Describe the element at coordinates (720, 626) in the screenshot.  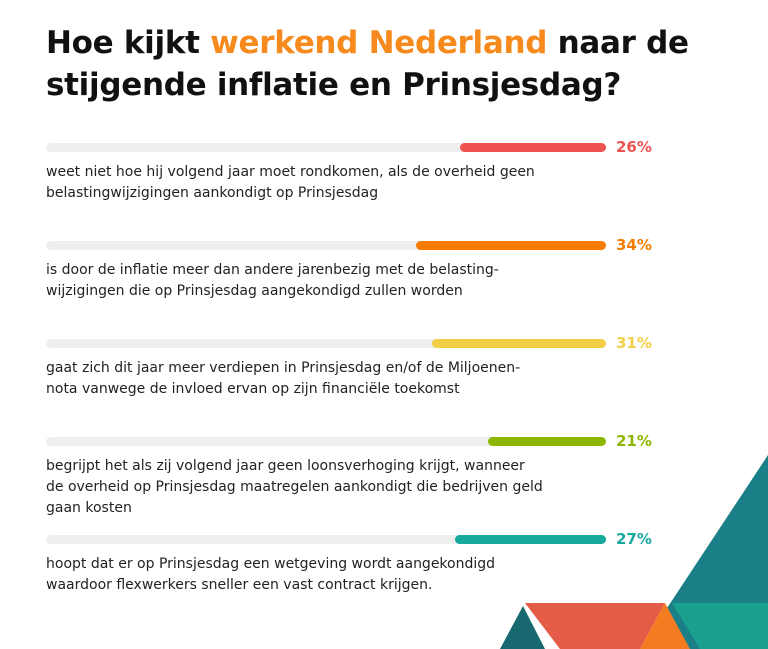
I see `teal-shape` at that location.